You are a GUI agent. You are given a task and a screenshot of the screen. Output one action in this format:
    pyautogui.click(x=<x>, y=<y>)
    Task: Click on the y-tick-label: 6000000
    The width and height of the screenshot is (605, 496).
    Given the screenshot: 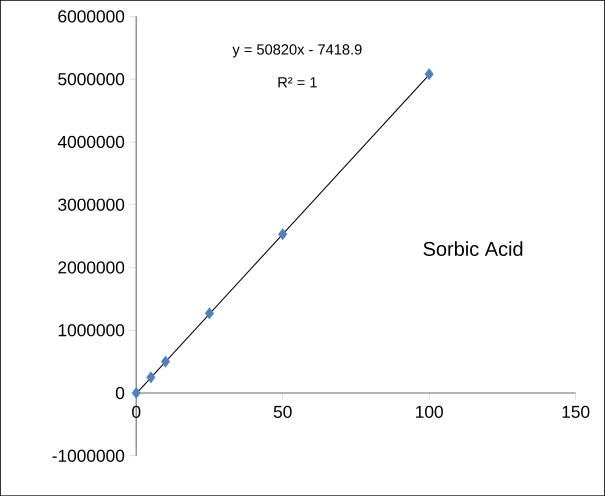 What is the action you would take?
    pyautogui.click(x=91, y=16)
    